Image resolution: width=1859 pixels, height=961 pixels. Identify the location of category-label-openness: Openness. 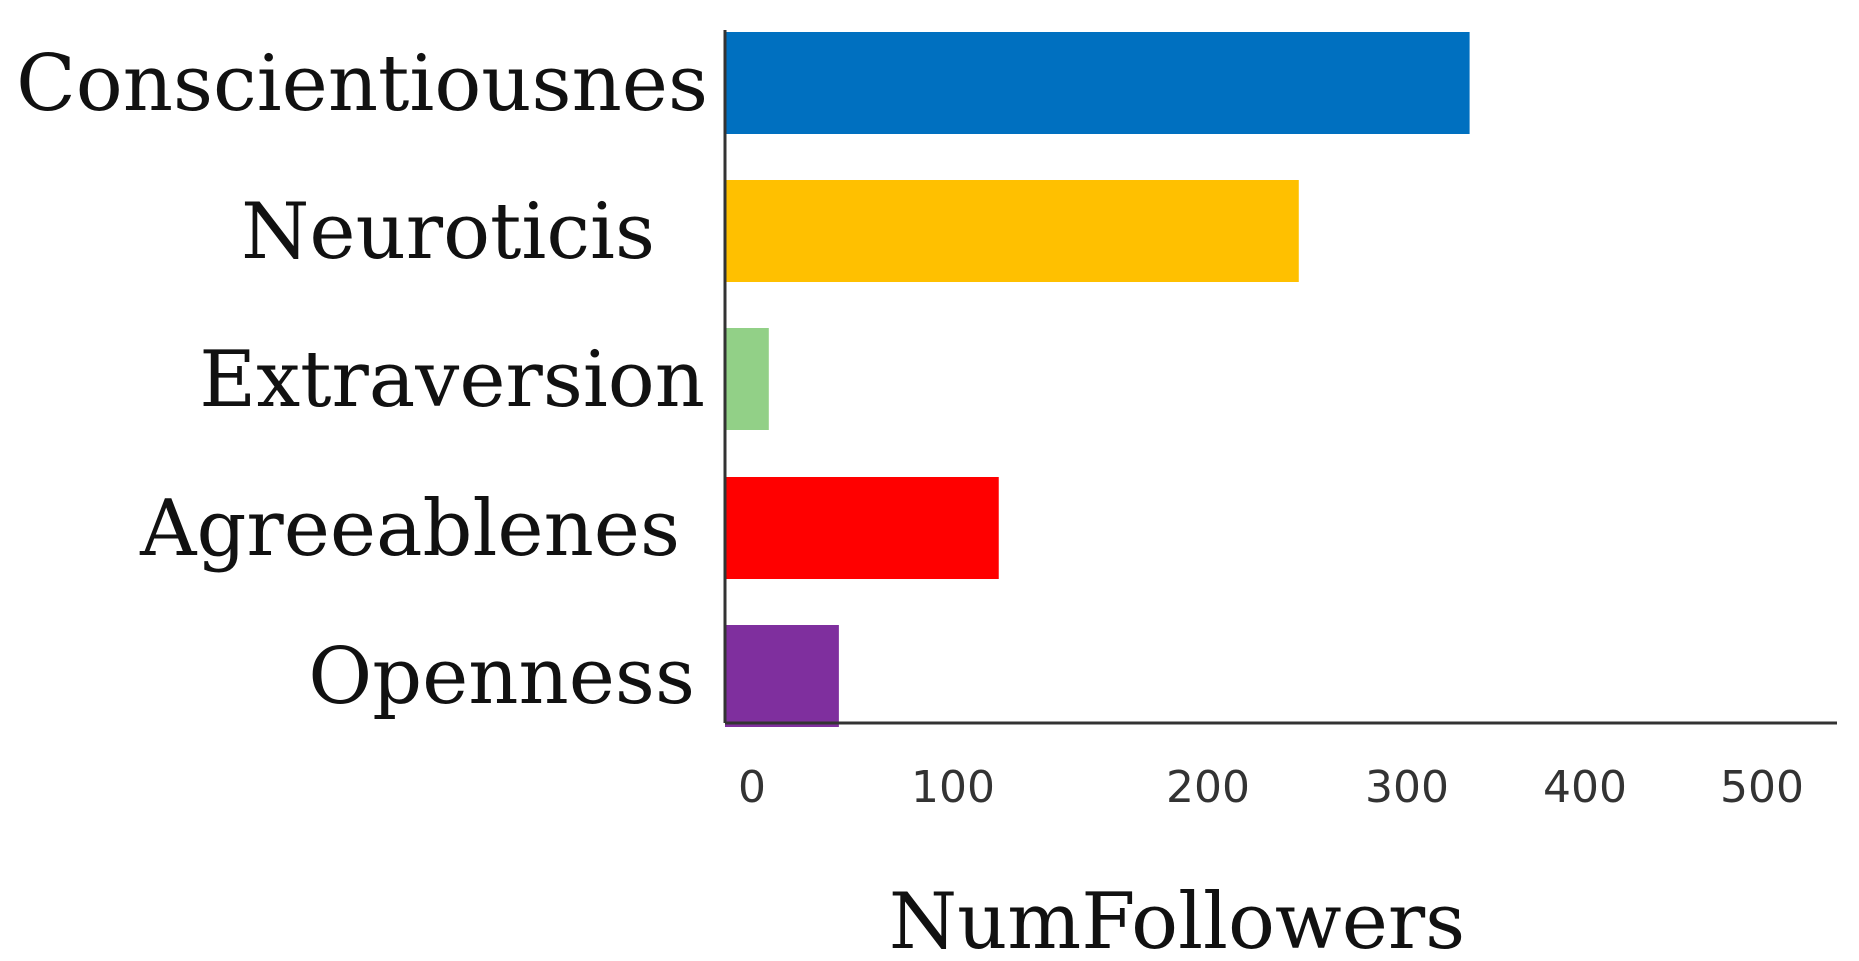
(501, 677).